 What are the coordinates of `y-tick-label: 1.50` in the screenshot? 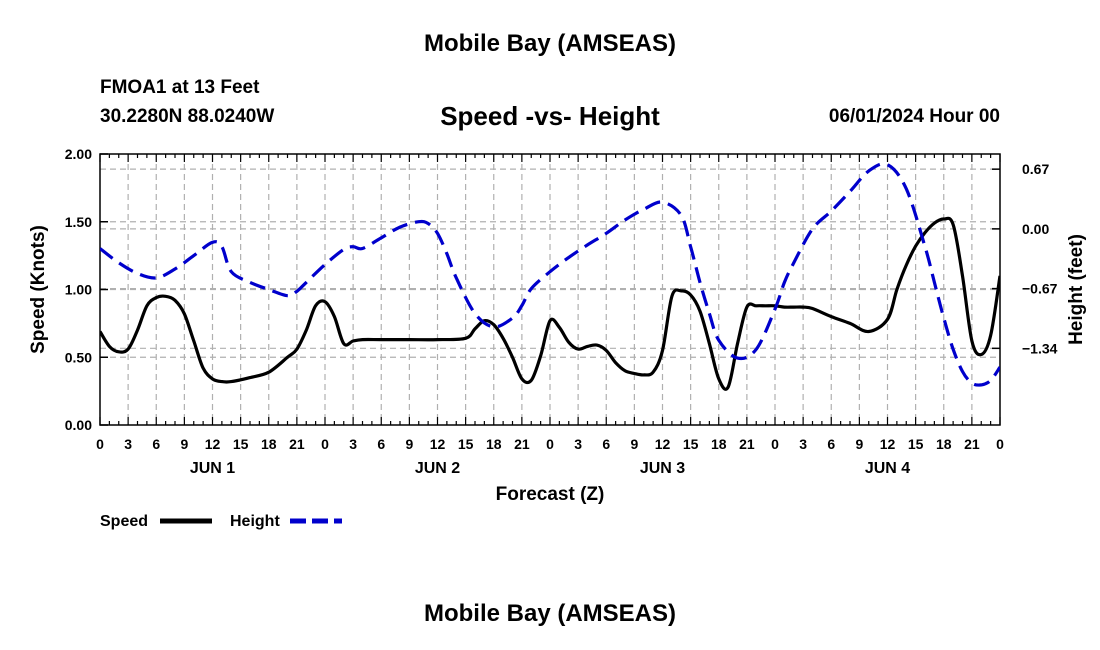 It's located at (78, 222).